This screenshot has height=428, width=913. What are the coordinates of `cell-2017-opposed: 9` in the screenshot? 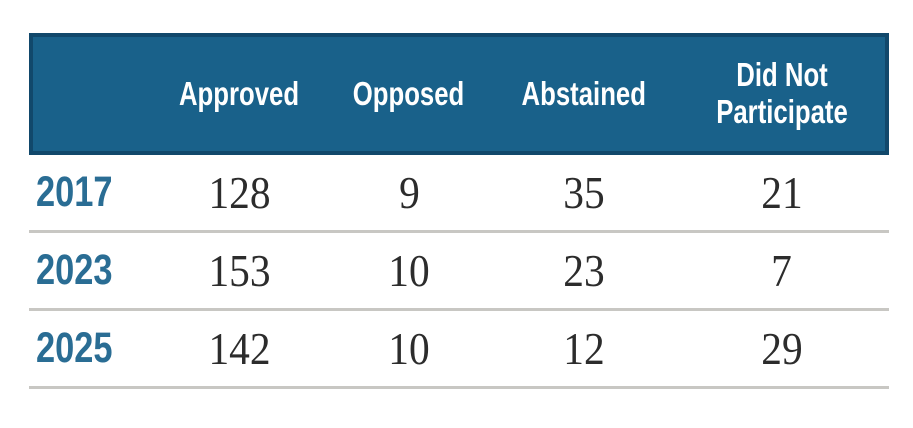 It's located at (409, 192).